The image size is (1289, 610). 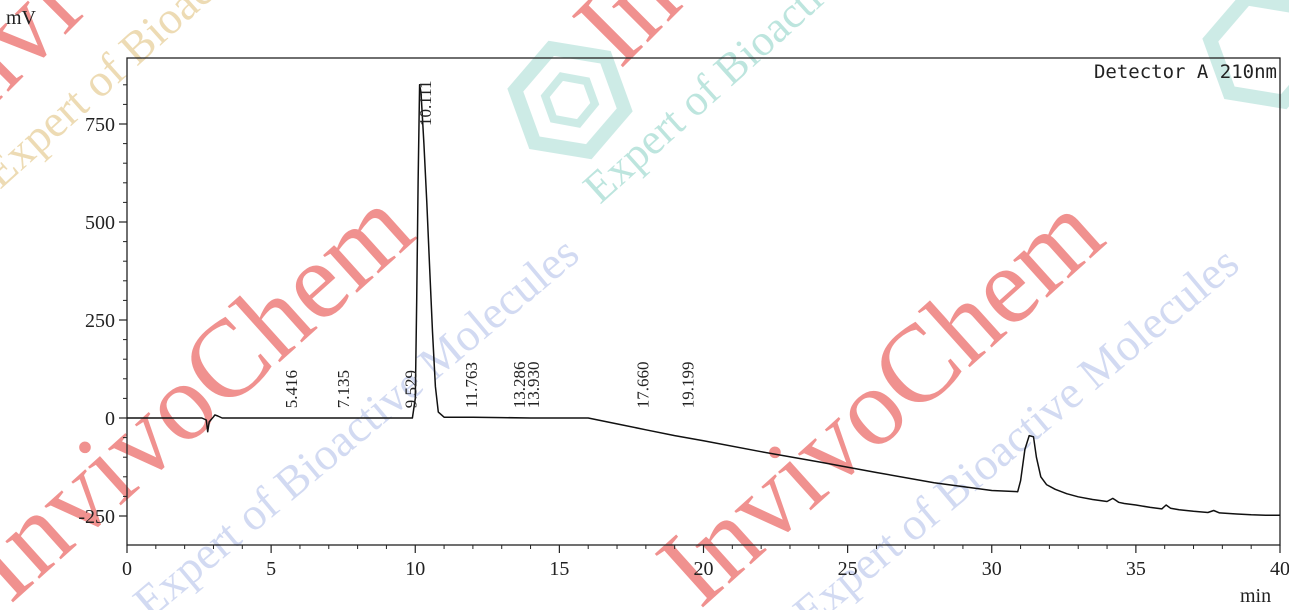 I want to click on peak-label: 10.111, so click(x=425, y=104).